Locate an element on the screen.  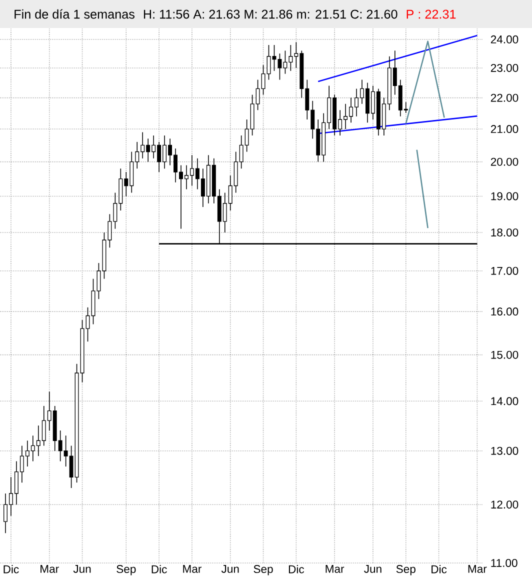
y-tick-label: 12.00 is located at coordinates (504, 504).